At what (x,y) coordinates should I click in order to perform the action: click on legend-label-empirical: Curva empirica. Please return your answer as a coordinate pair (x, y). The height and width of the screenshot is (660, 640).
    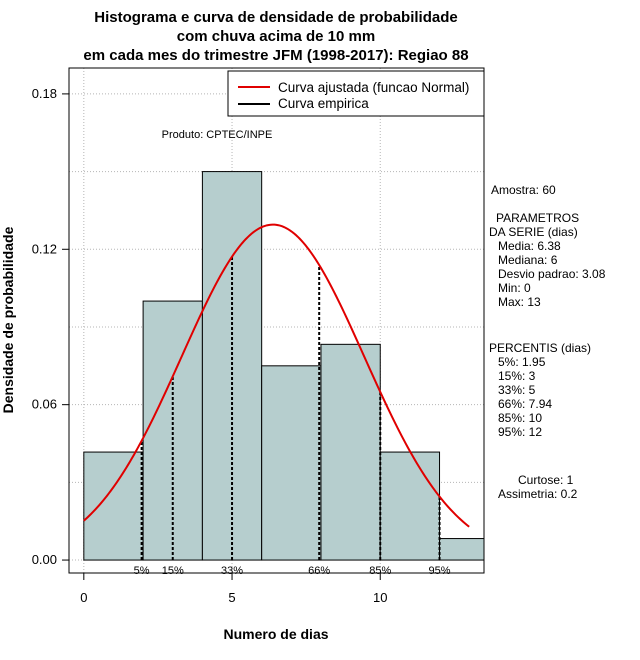
    Looking at the image, I should click on (323, 103).